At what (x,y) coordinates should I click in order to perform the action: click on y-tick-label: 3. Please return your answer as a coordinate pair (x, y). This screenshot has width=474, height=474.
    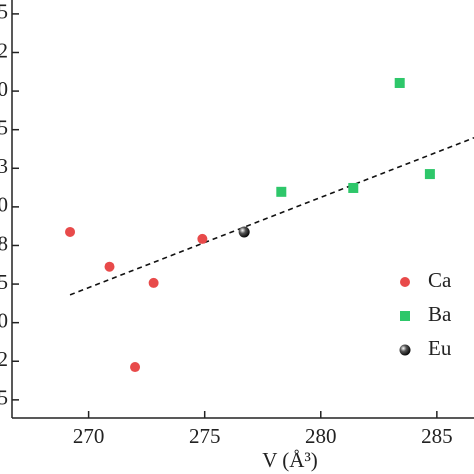
    Looking at the image, I should click on (4, 166).